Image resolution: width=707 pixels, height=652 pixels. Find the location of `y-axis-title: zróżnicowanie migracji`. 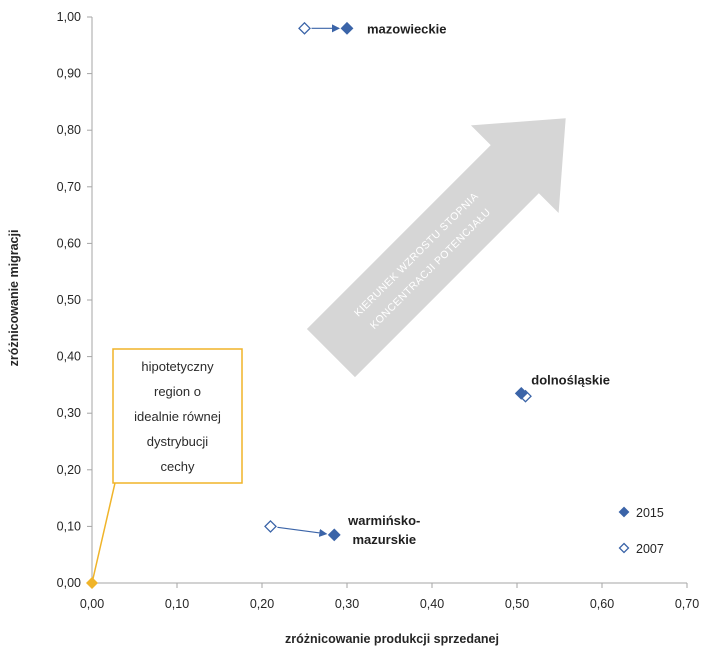

y-axis-title: zróżnicowanie migracji is located at coordinates (14, 298).